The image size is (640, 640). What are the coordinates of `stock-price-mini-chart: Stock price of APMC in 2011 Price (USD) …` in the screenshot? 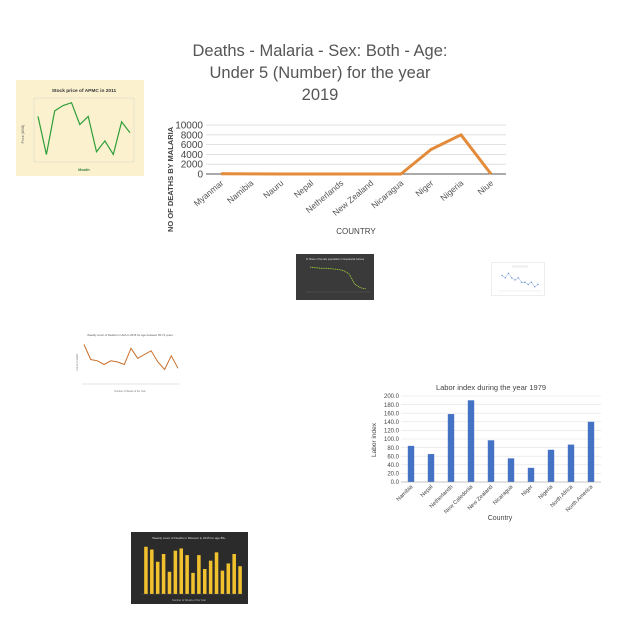 It's located at (78, 130).